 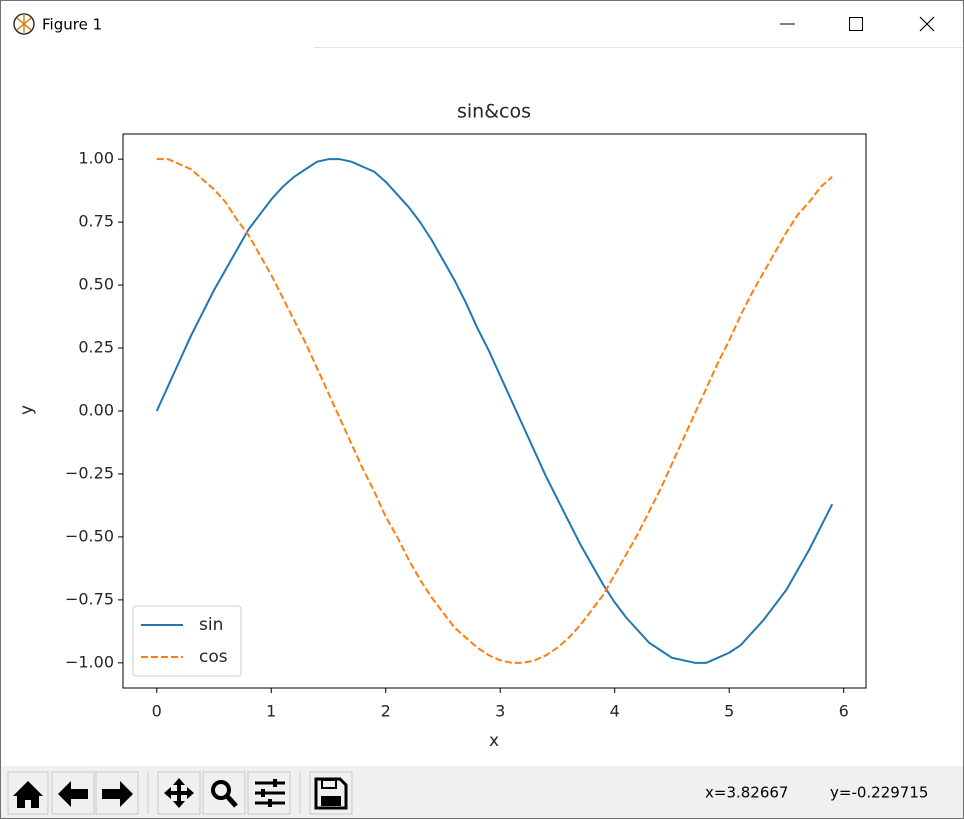 I want to click on toolbar-background, so click(x=482, y=792).